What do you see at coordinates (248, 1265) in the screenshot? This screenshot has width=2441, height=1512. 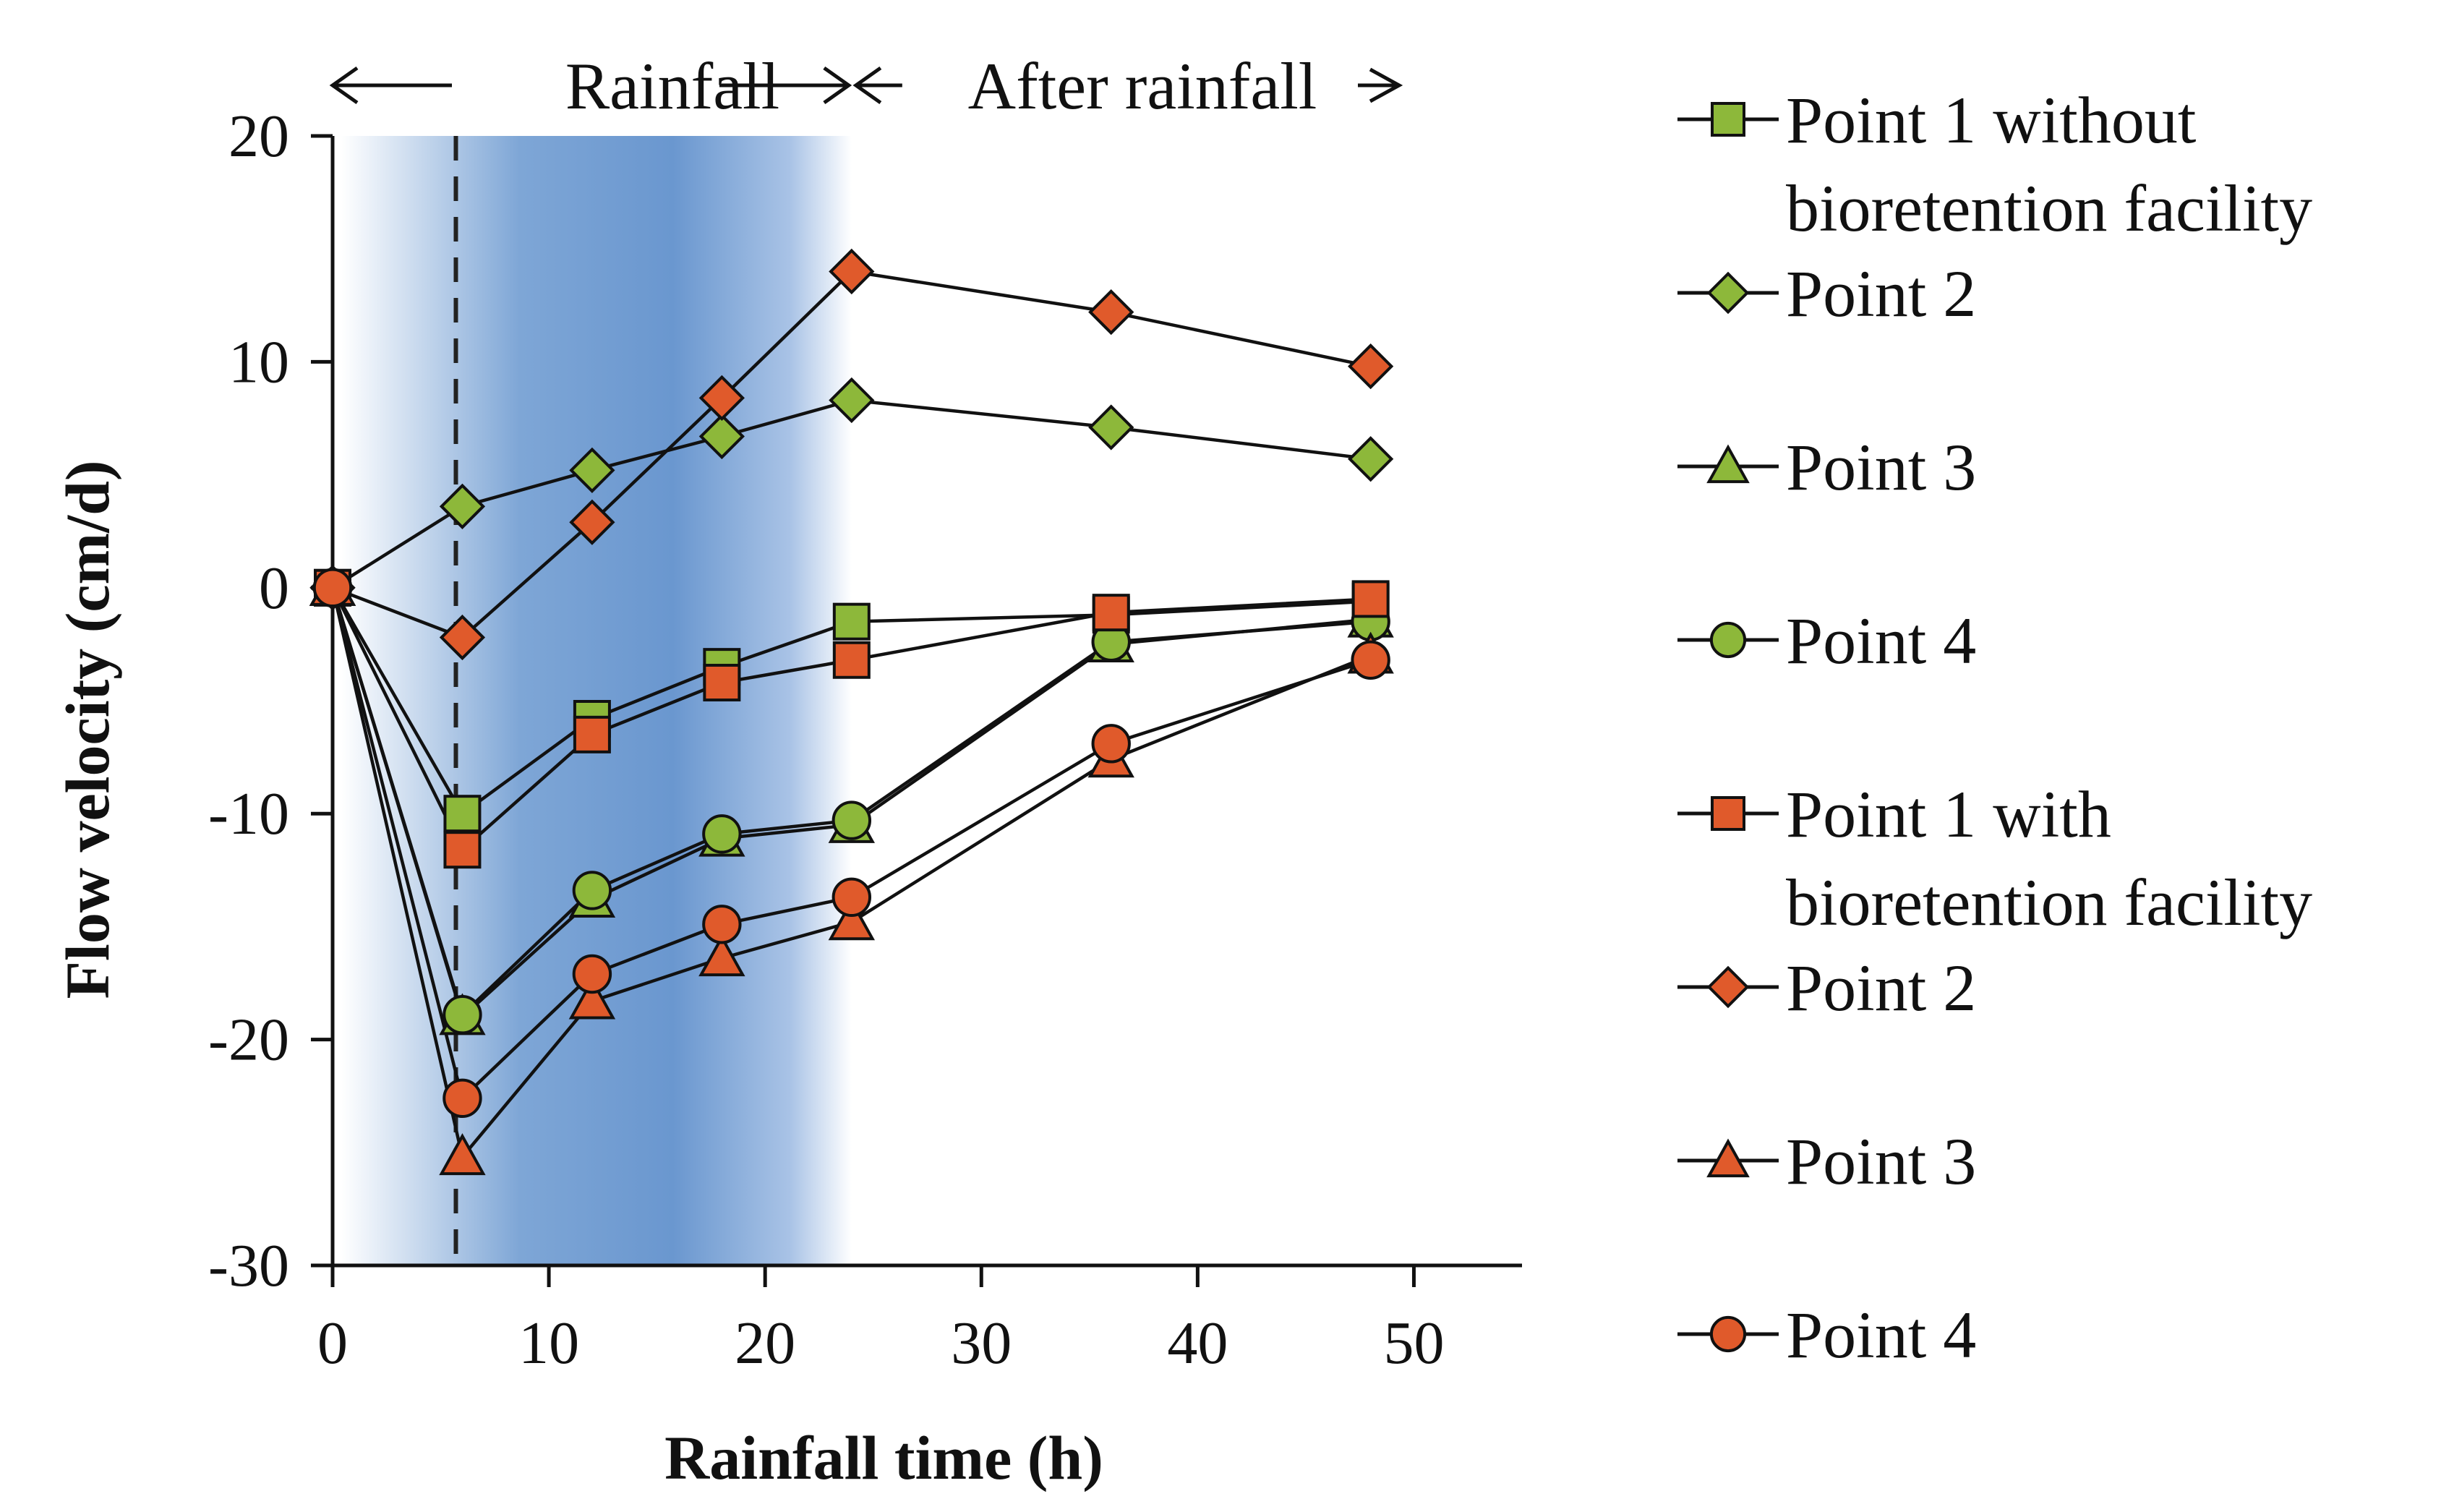 I see `y-tick-label: -30` at bounding box center [248, 1265].